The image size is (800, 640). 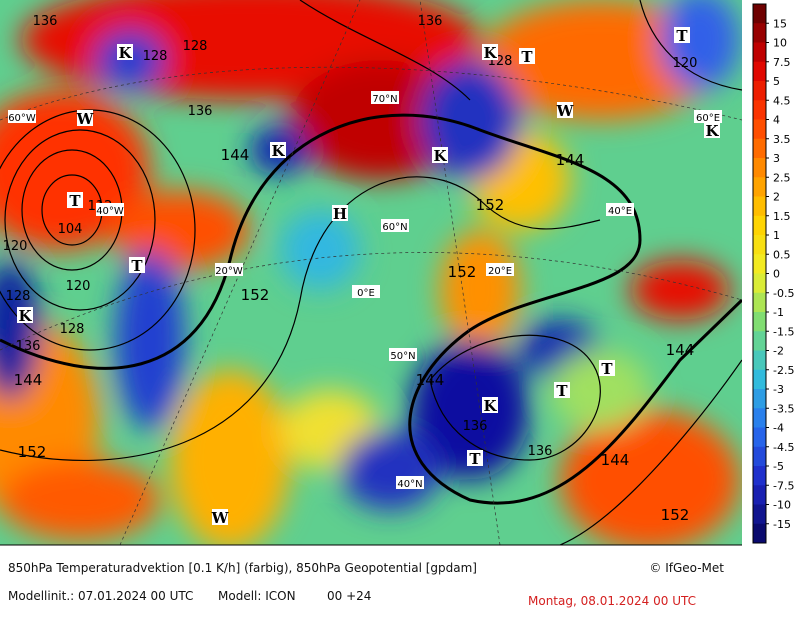 What do you see at coordinates (783, 447) in the screenshot?
I see `colorbar-label: -4.5` at bounding box center [783, 447].